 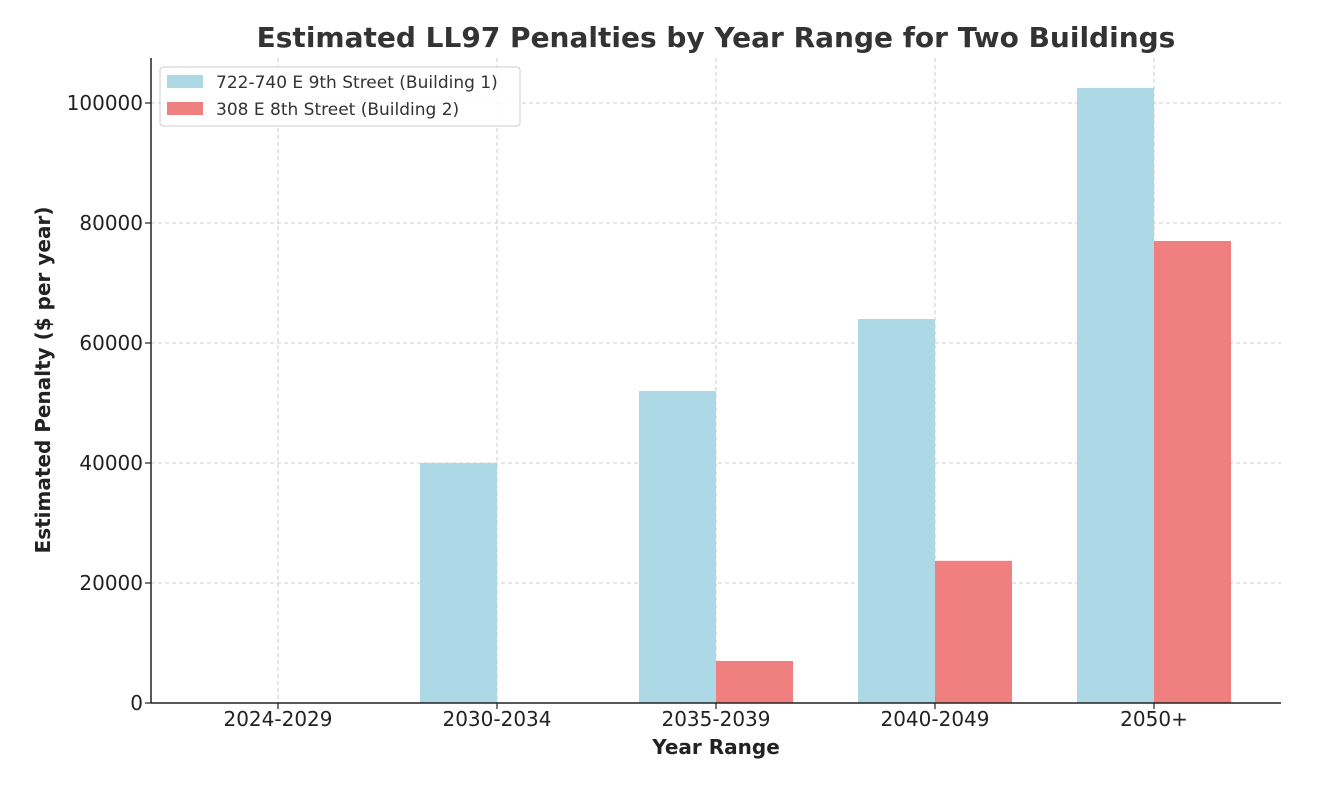 What do you see at coordinates (277, 719) in the screenshot?
I see `x-tick-label: 2024-2029` at bounding box center [277, 719].